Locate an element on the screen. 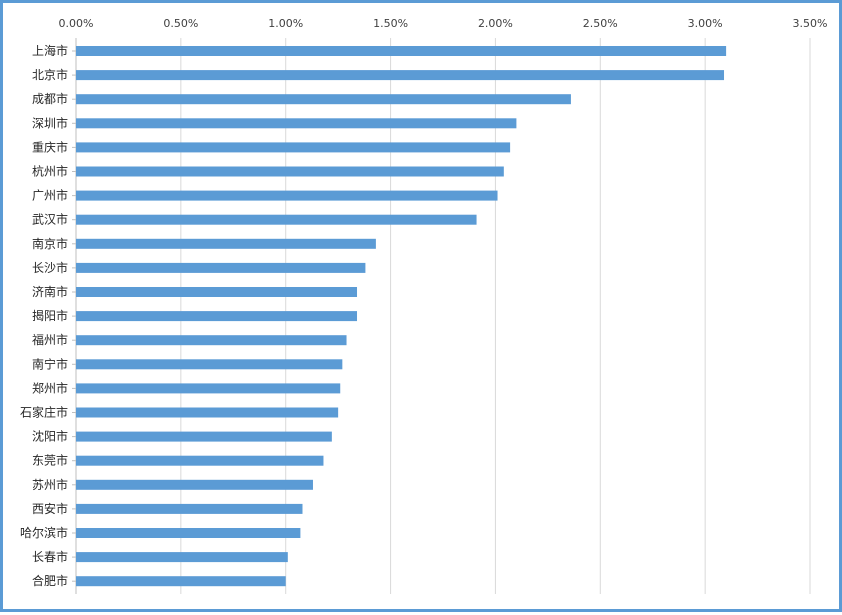 The height and width of the screenshot is (615, 842). category-label: 成都市 is located at coordinates (50, 98).